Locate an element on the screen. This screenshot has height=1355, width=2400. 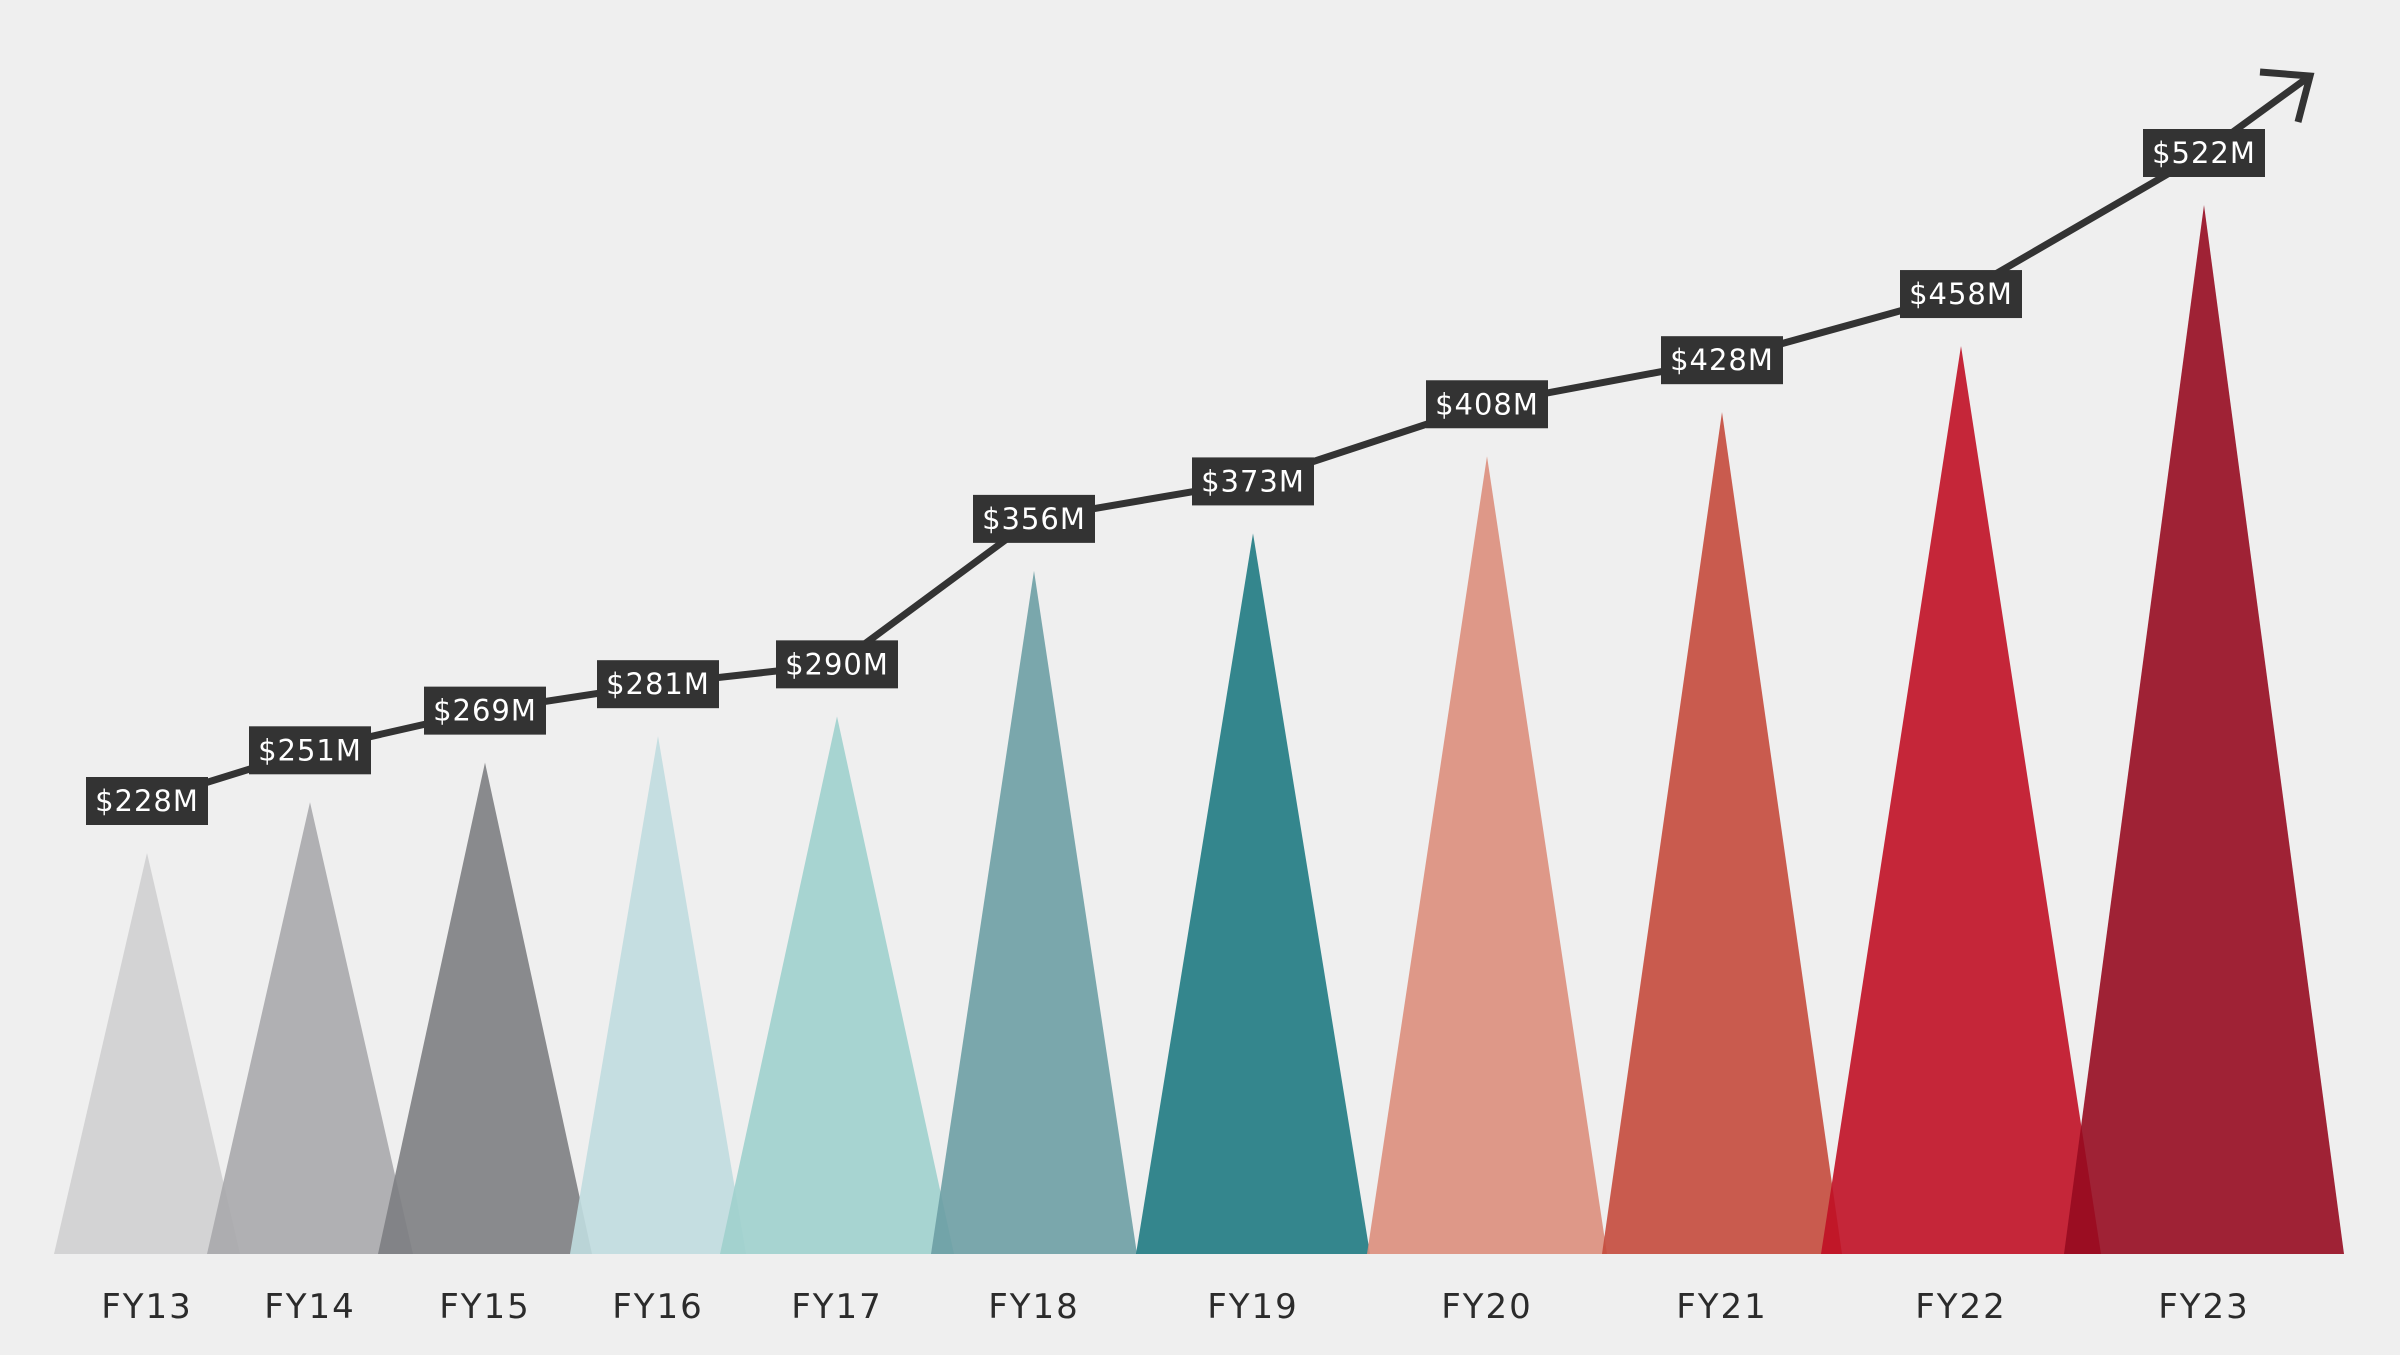
data-label-fy15: $269M is located at coordinates (485, 711).